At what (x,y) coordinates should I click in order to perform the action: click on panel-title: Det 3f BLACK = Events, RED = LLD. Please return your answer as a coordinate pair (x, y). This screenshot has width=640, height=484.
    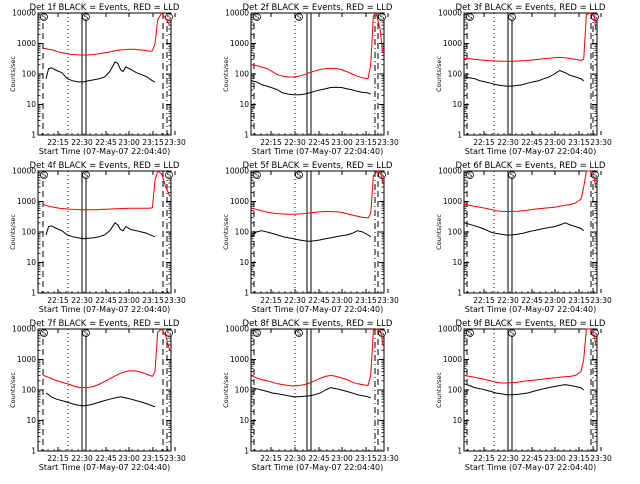
    Looking at the image, I should click on (531, 8).